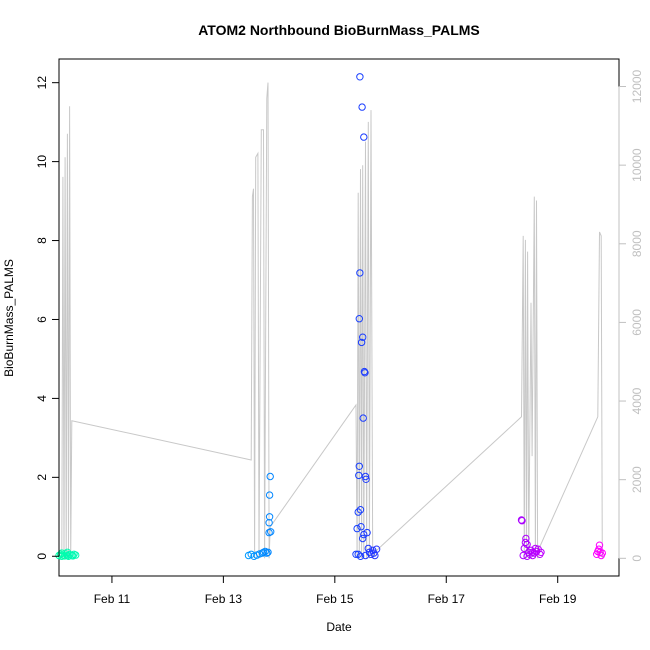  Describe the element at coordinates (42, 477) in the screenshot. I see `y-tick-label: 2` at that location.